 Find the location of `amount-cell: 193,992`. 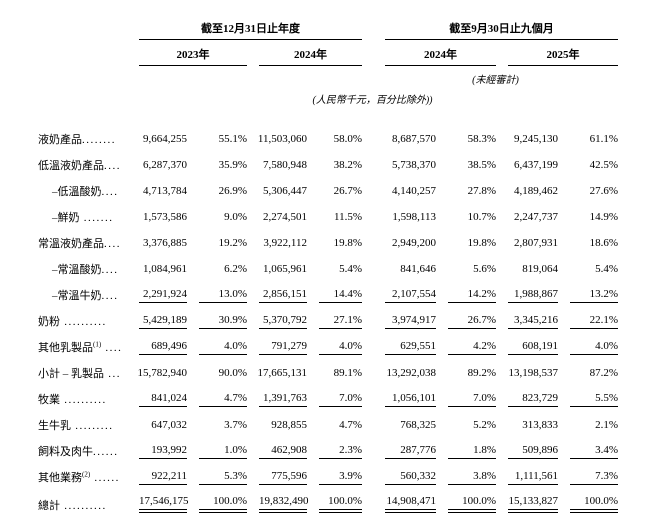

amount-cell: 193,992 is located at coordinates (157, 446).